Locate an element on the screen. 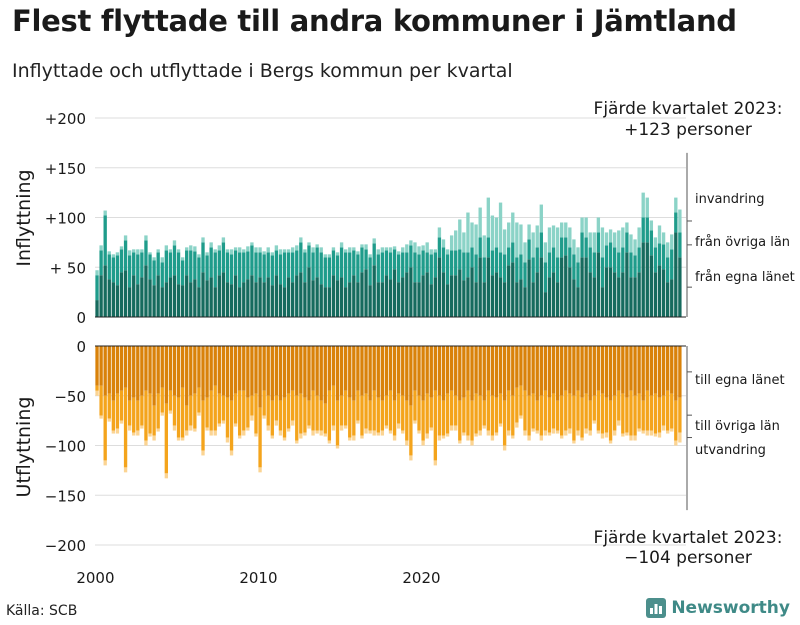 This screenshot has width=800, height=625. y-tick-label-out: 0 is located at coordinates (81, 347).